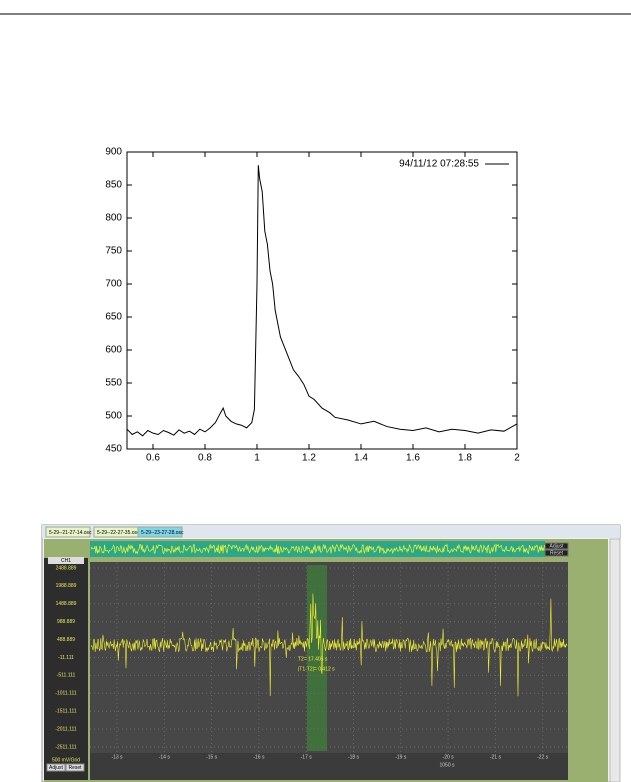  What do you see at coordinates (615, 660) in the screenshot?
I see `scrollbar` at bounding box center [615, 660].